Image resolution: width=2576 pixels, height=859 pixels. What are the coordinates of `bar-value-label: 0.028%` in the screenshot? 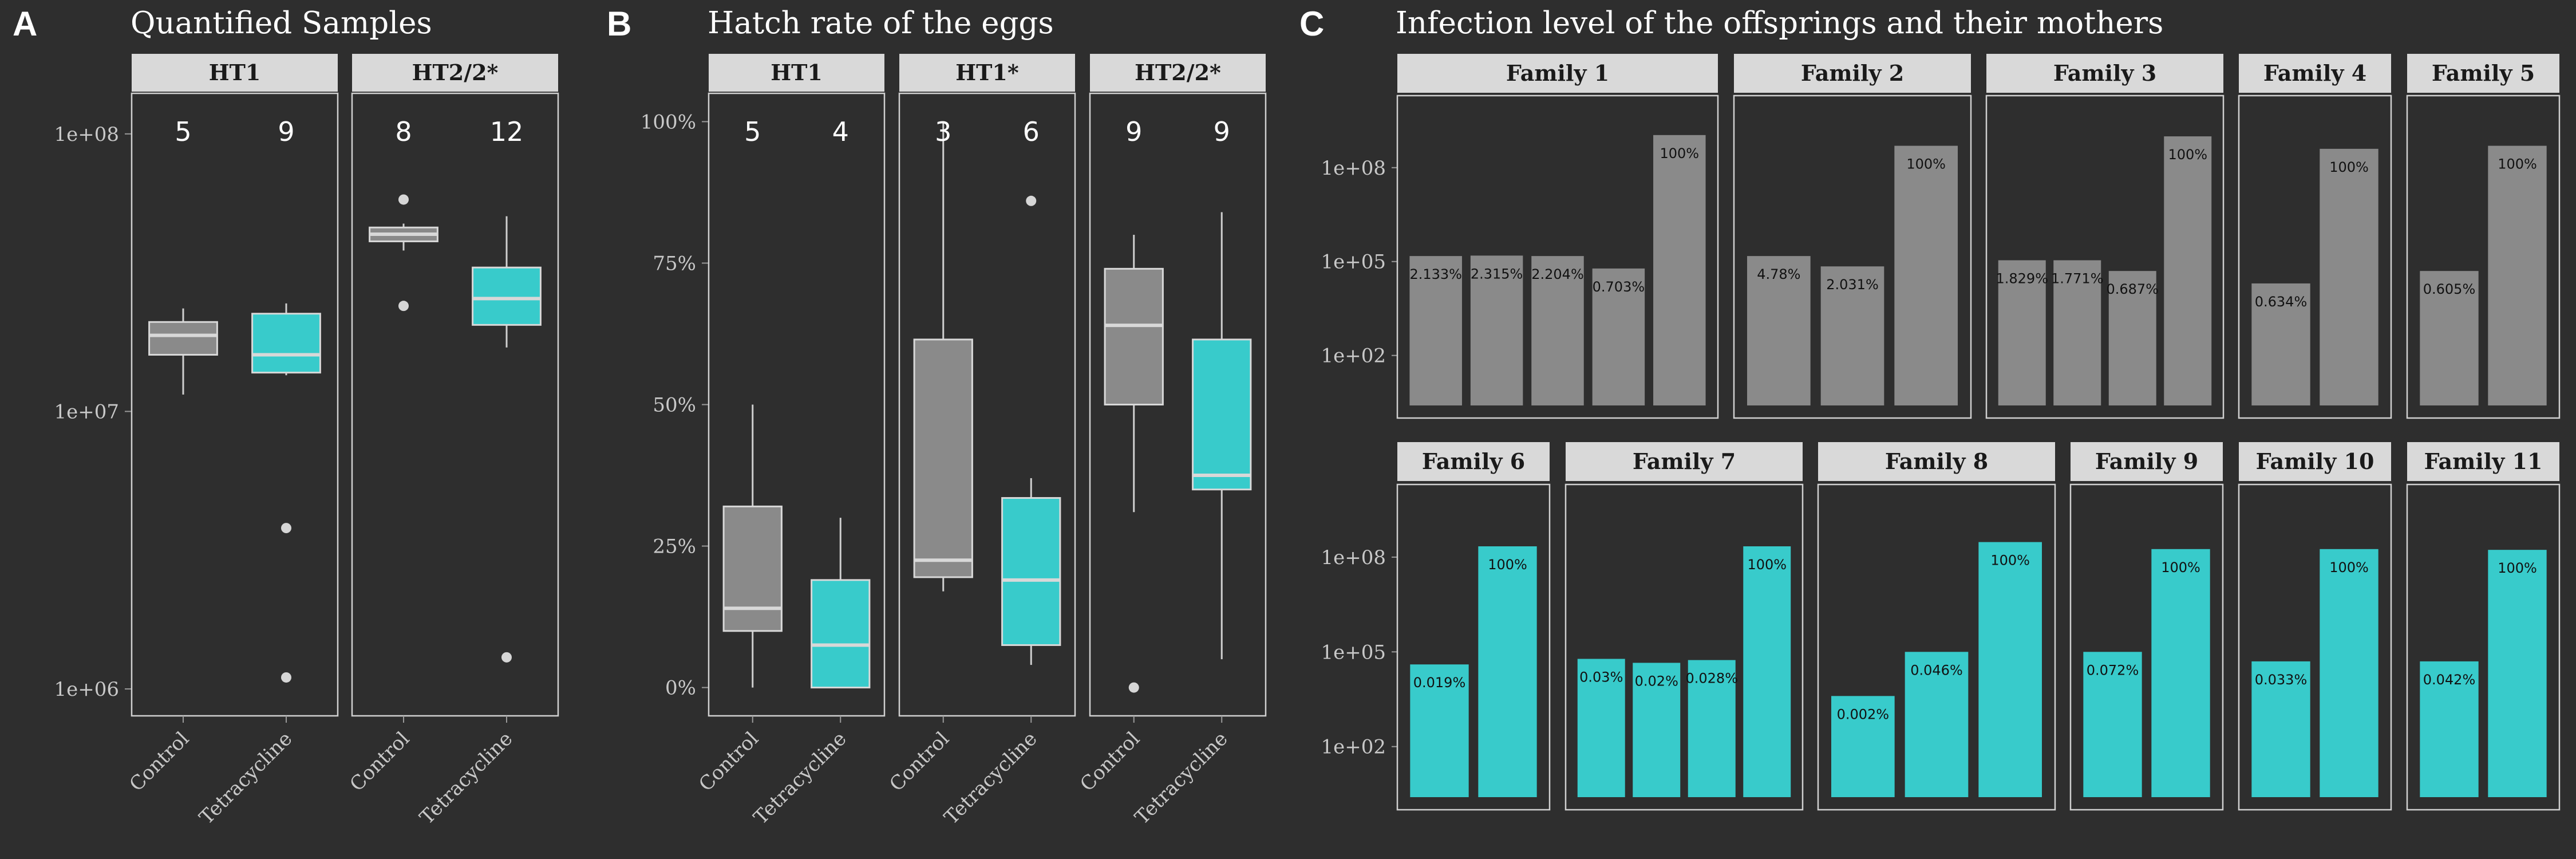 It's located at (1711, 679).